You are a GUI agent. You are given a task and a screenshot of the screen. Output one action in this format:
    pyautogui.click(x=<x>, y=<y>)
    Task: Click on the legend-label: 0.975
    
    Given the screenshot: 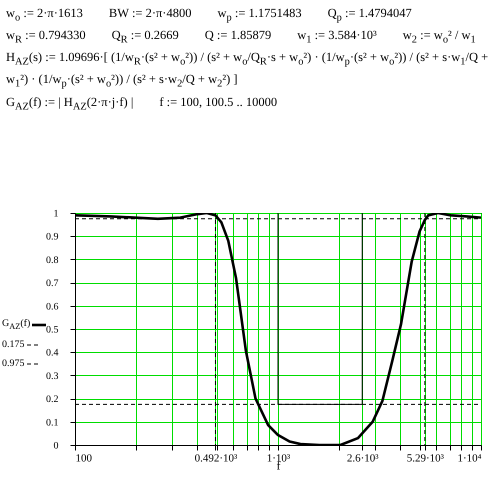 What is the action you would take?
    pyautogui.click(x=13, y=363)
    